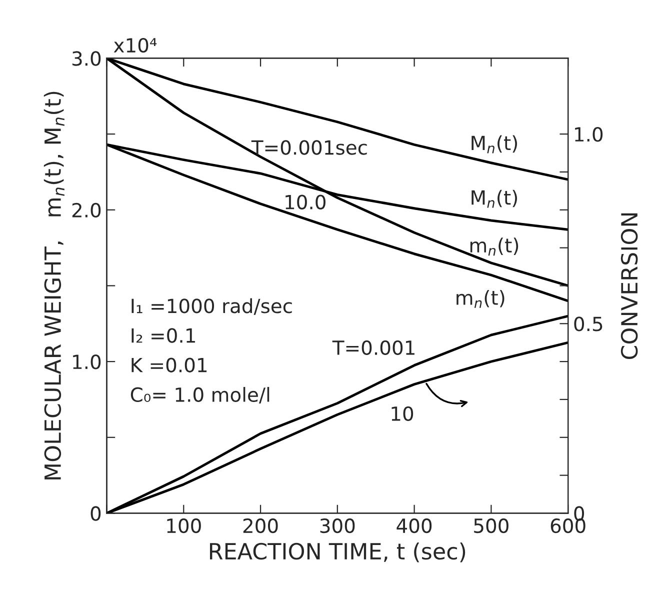 The image size is (647, 594). Describe the element at coordinates (163, 335) in the screenshot. I see `annotation: I₂ =0.1` at that location.